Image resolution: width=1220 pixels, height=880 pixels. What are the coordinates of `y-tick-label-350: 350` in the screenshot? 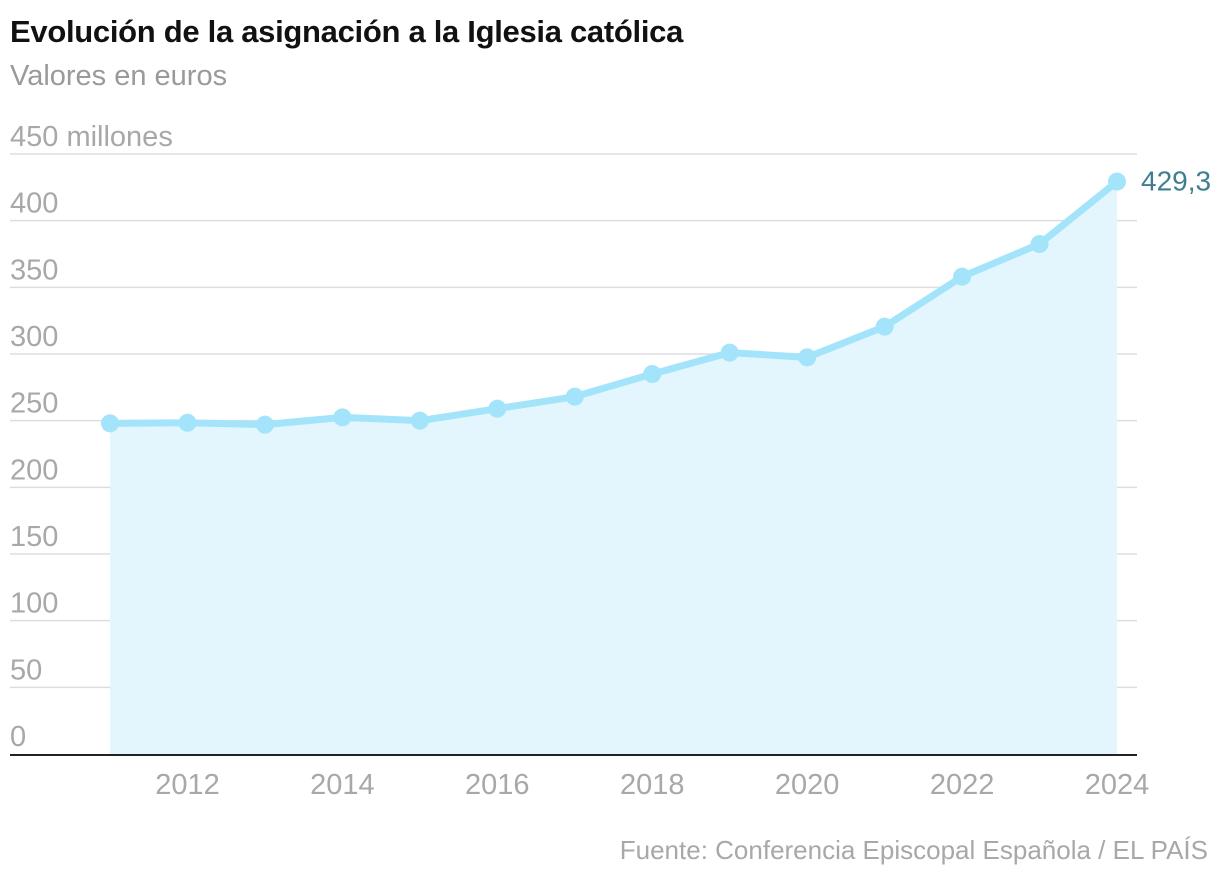 It's located at (34, 270).